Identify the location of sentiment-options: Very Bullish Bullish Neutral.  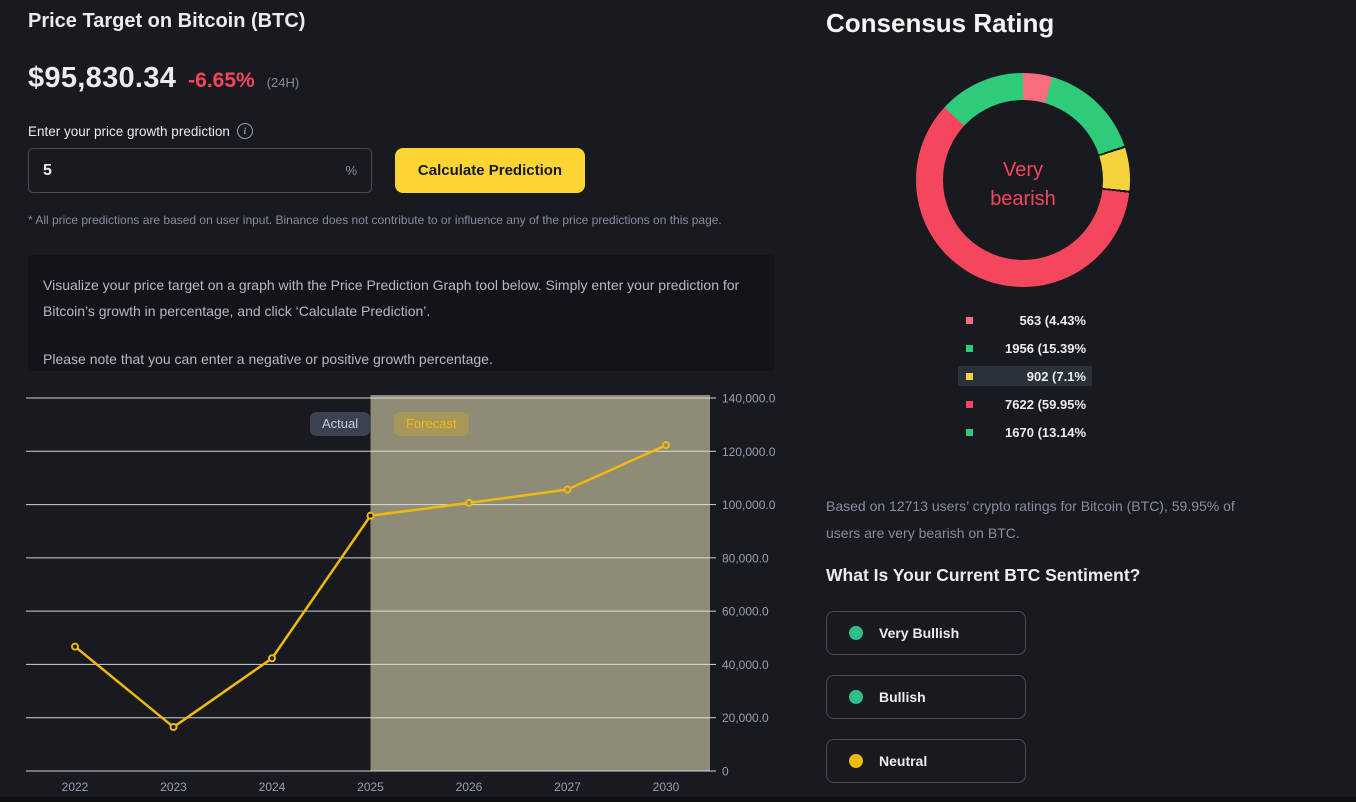
(926, 697).